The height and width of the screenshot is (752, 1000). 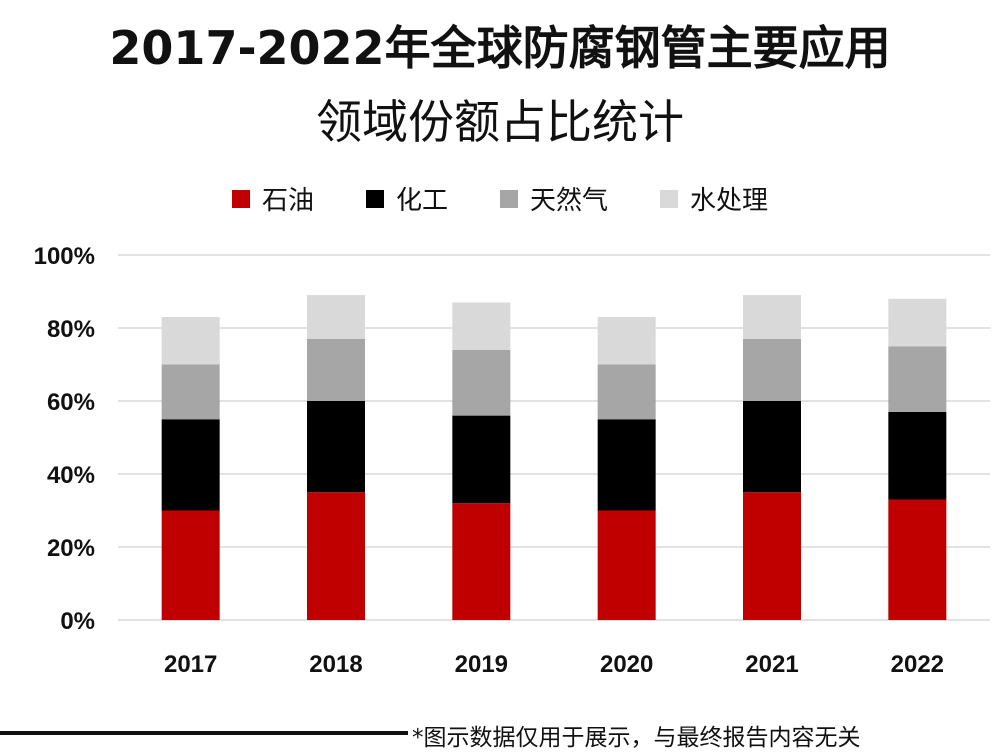 I want to click on bar-segment-3-2017, so click(x=190, y=392).